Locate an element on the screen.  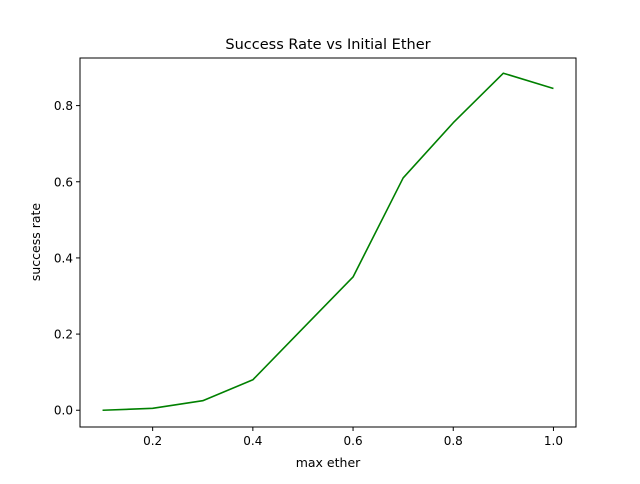
chart-title: Success Rate vs Initial Ether is located at coordinates (327, 45).